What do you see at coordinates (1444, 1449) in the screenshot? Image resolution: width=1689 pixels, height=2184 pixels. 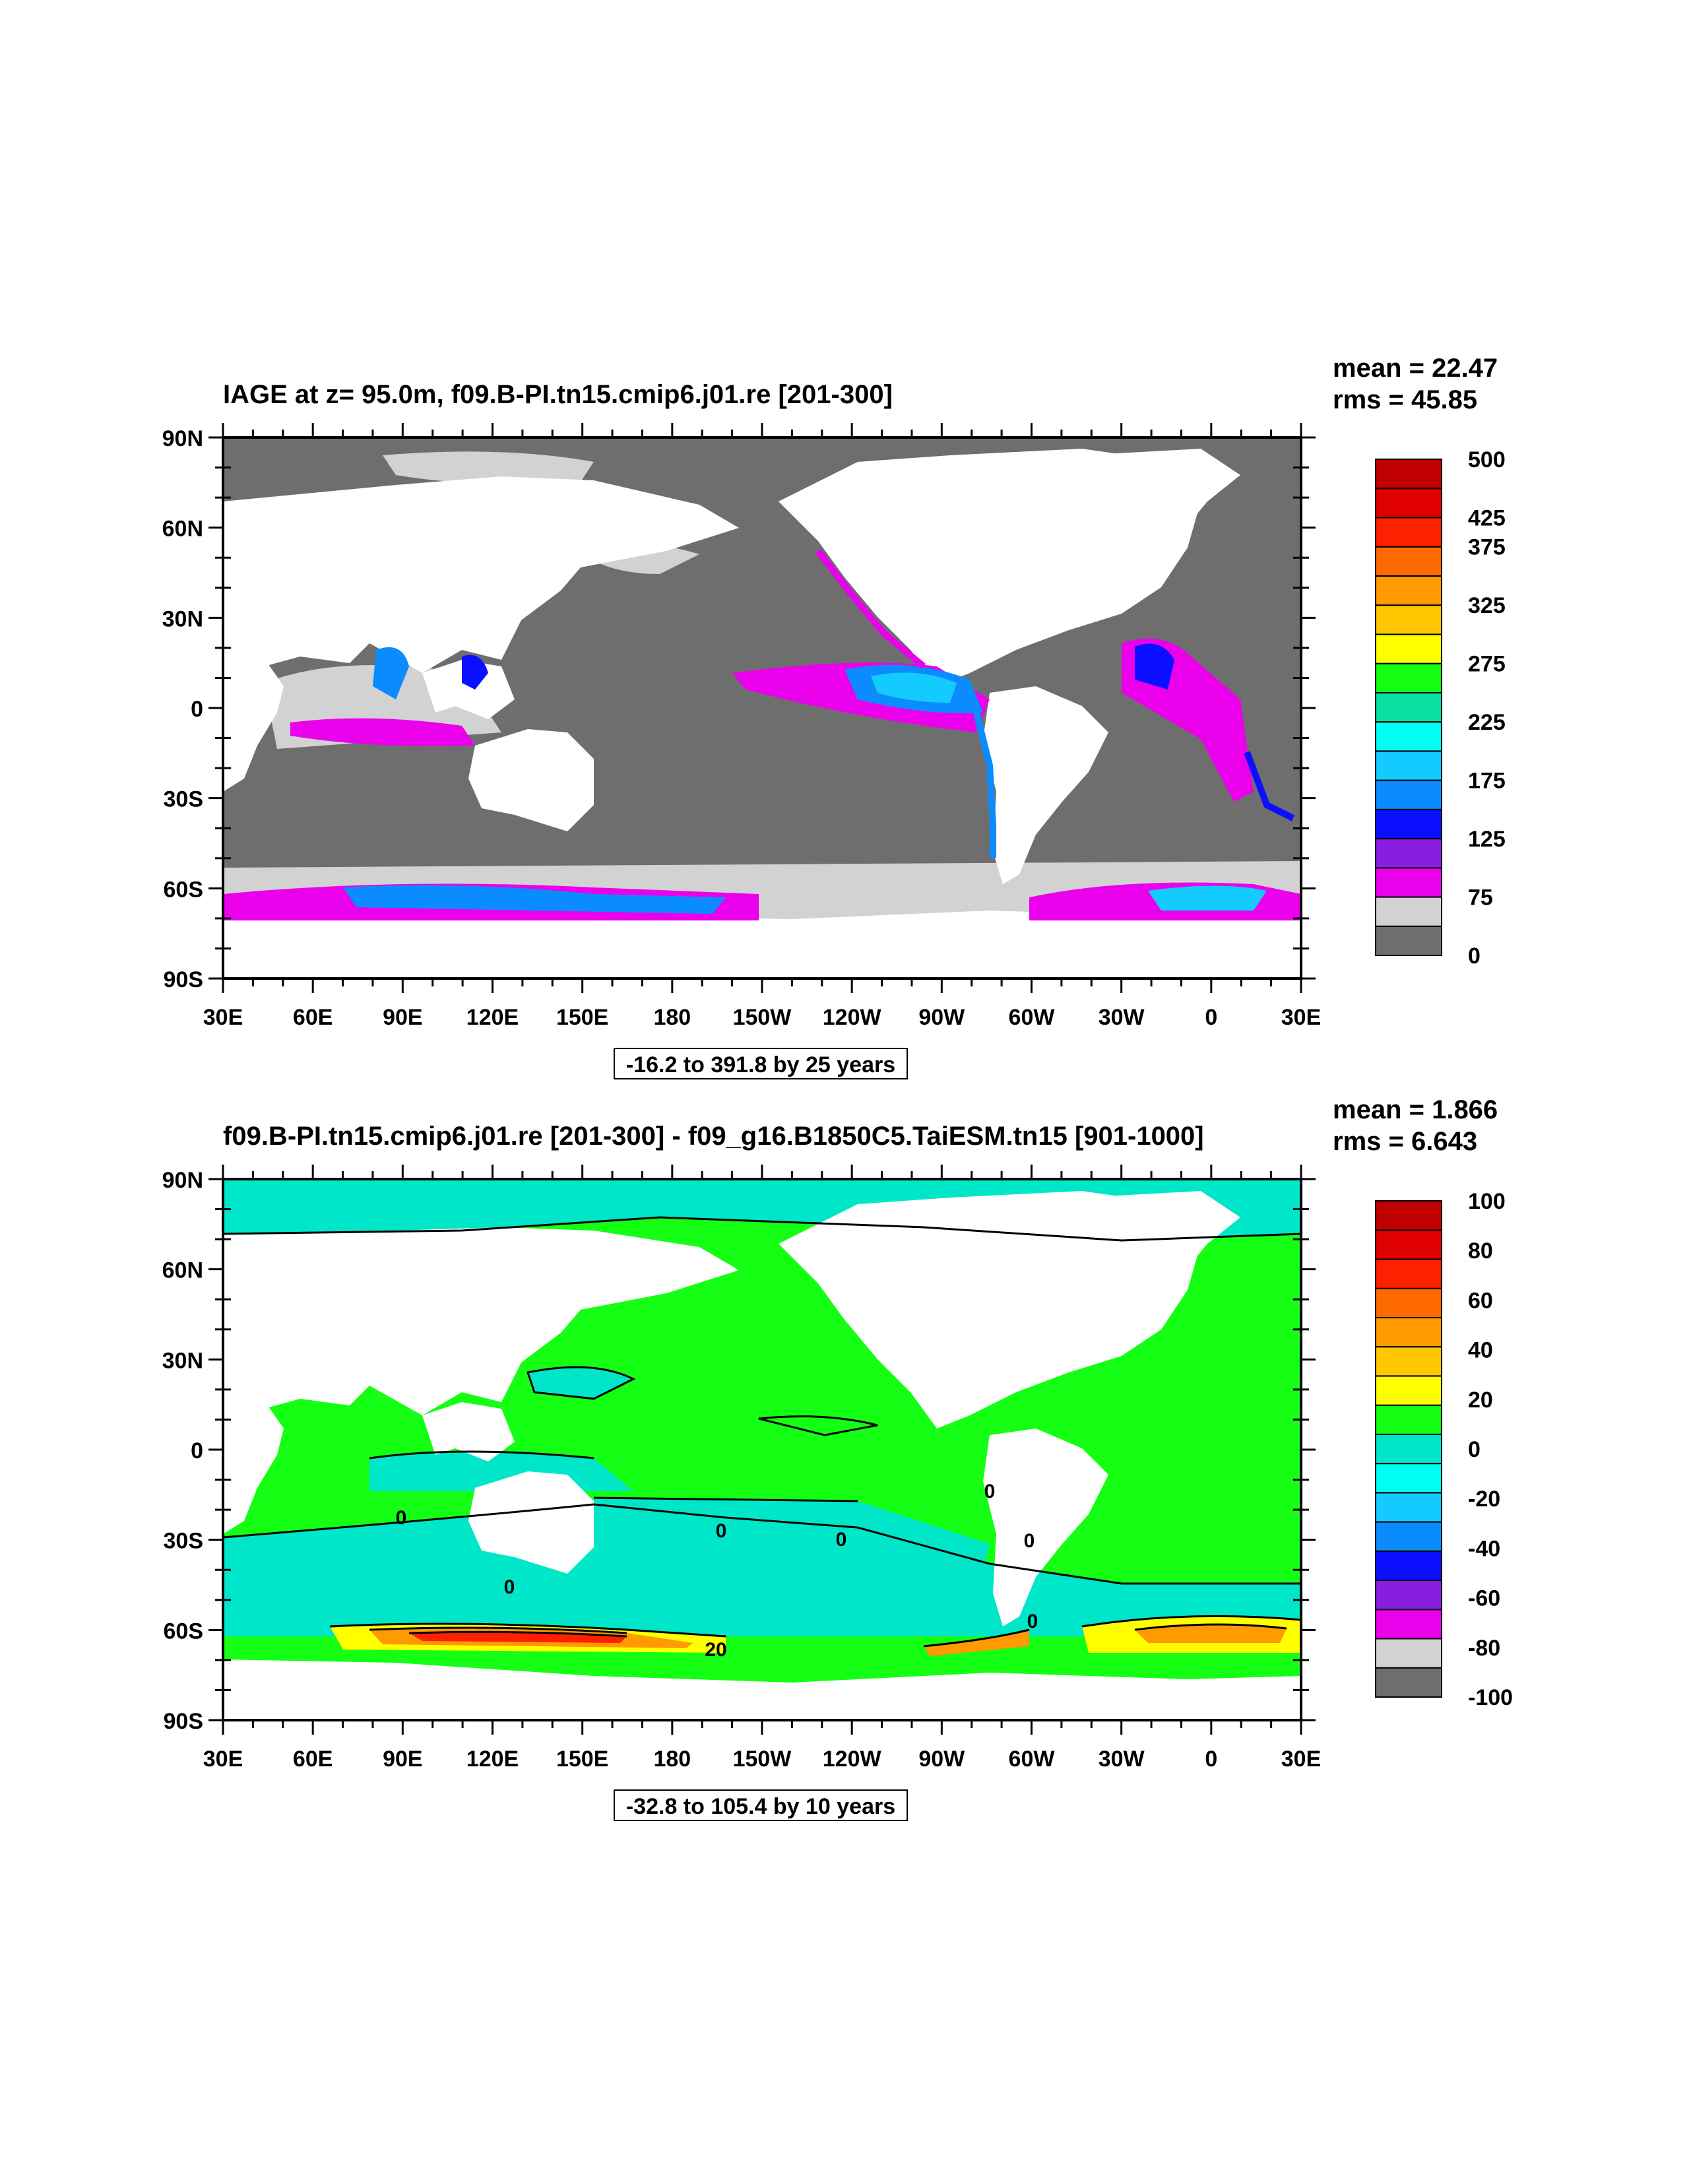 I see `panel-2-colorbar: -100 -80 -60 -40 -20 0 20 40 60 80 100` at bounding box center [1444, 1449].